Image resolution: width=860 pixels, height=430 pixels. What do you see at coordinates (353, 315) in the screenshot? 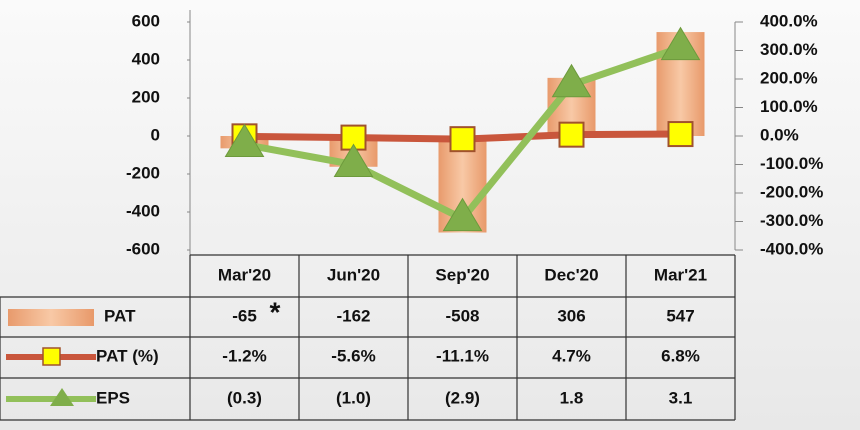
I see `table-cell: -162` at bounding box center [353, 315].